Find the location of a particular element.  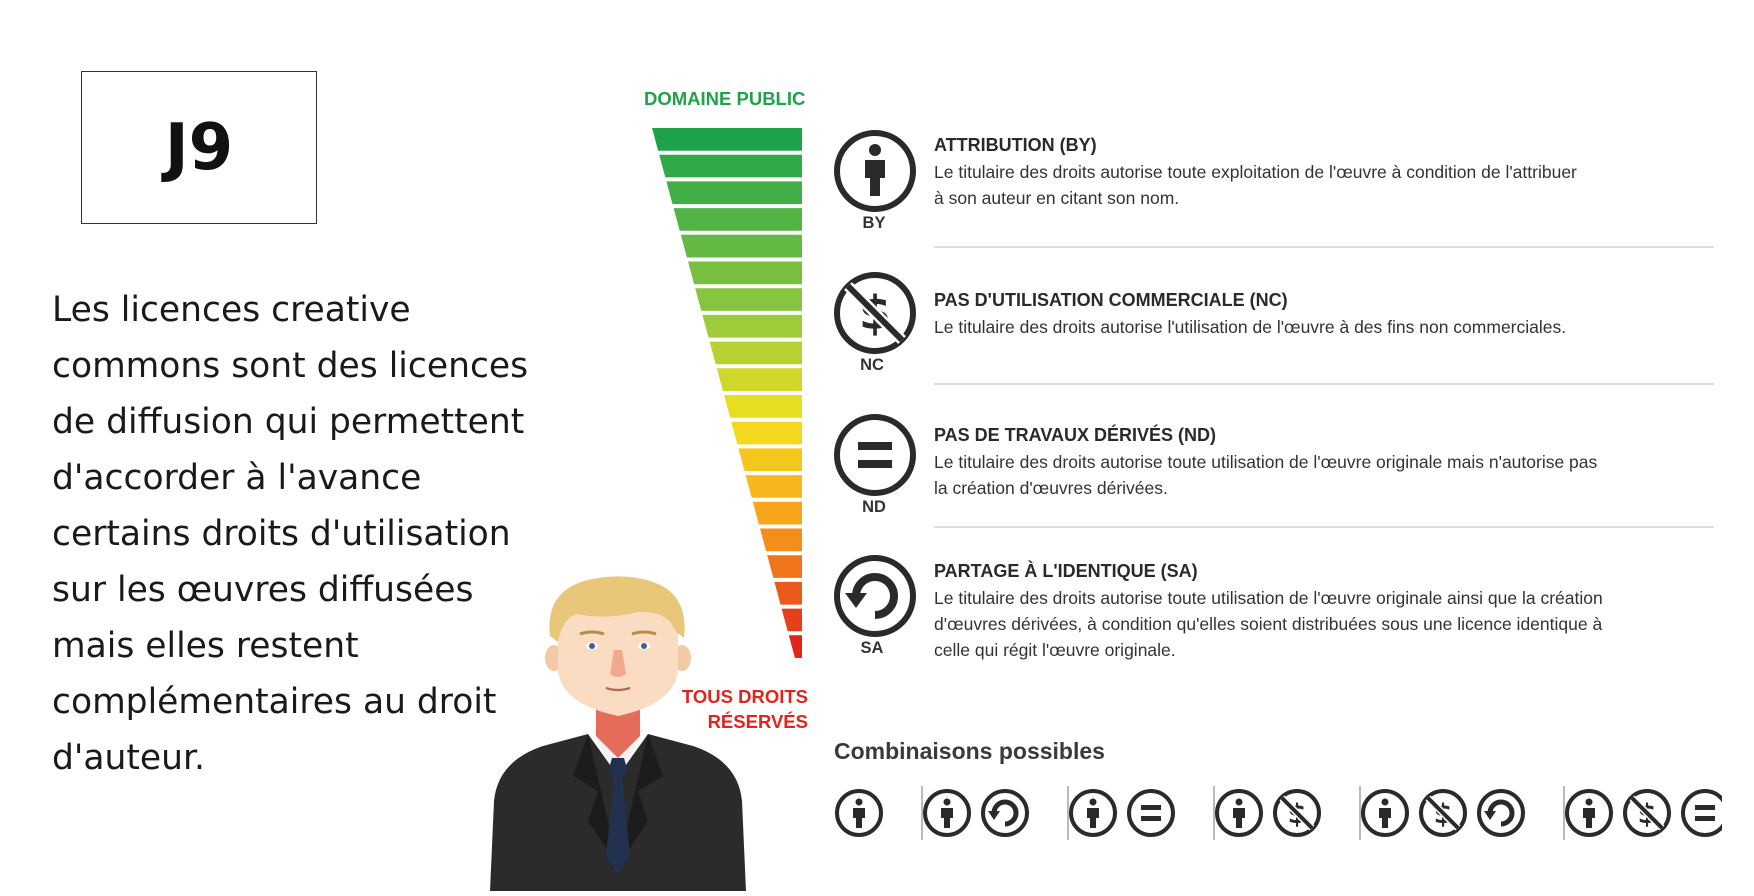

intro-line: certains droits d'utilisation is located at coordinates (281, 534).